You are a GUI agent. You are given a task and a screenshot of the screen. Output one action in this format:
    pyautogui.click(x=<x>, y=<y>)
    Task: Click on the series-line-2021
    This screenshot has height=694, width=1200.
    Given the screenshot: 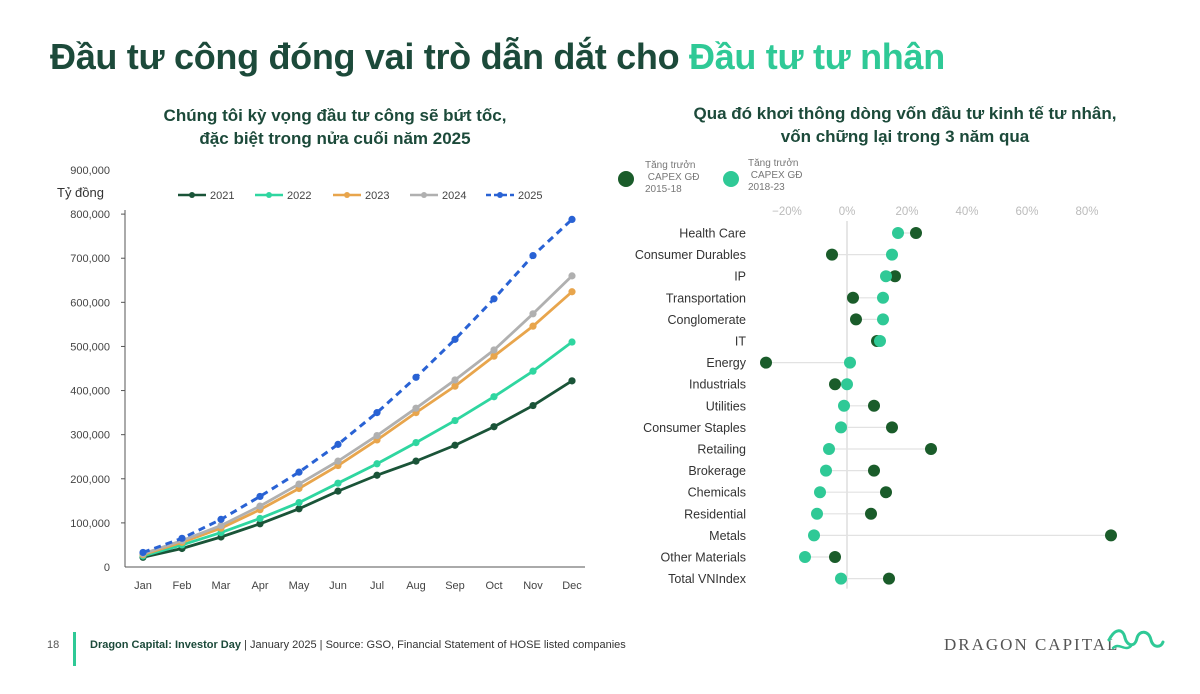 What is the action you would take?
    pyautogui.click(x=357, y=469)
    